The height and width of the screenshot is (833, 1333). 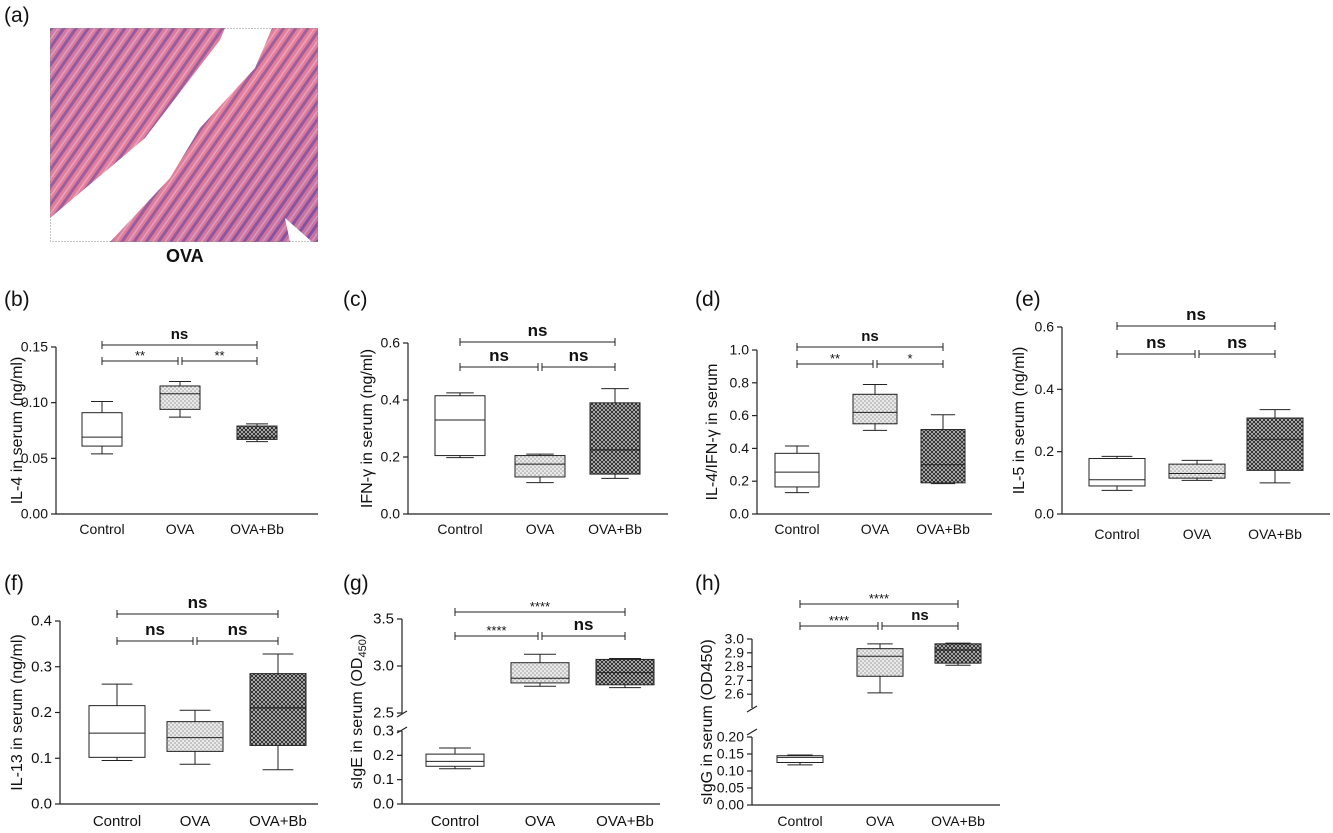 What do you see at coordinates (34, 458) in the screenshot?
I see `y-tick-label: 0.05` at bounding box center [34, 458].